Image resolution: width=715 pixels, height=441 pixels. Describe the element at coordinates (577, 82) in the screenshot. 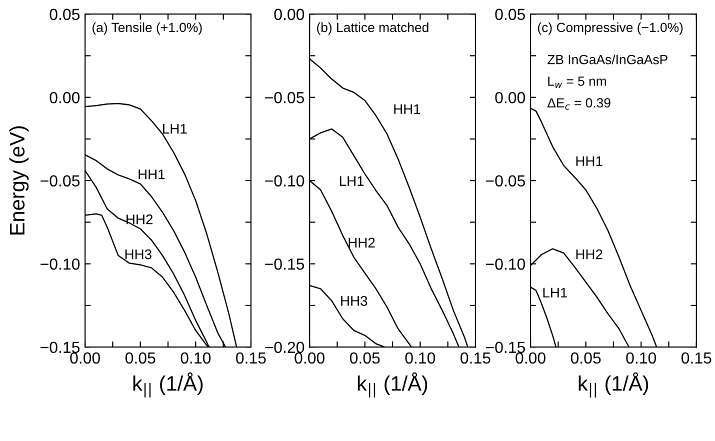

I see `annotation: L$_{w}$ = 5 nm` at that location.